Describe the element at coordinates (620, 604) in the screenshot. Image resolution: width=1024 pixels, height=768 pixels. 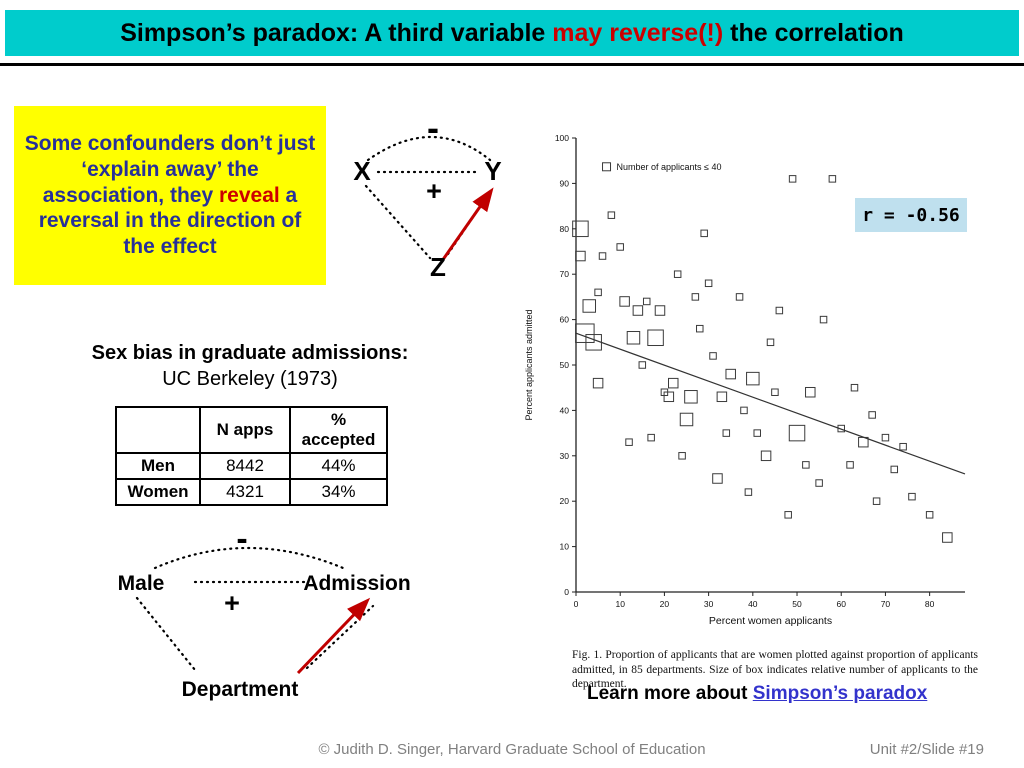
I see `x-tick-label: 10` at that location.